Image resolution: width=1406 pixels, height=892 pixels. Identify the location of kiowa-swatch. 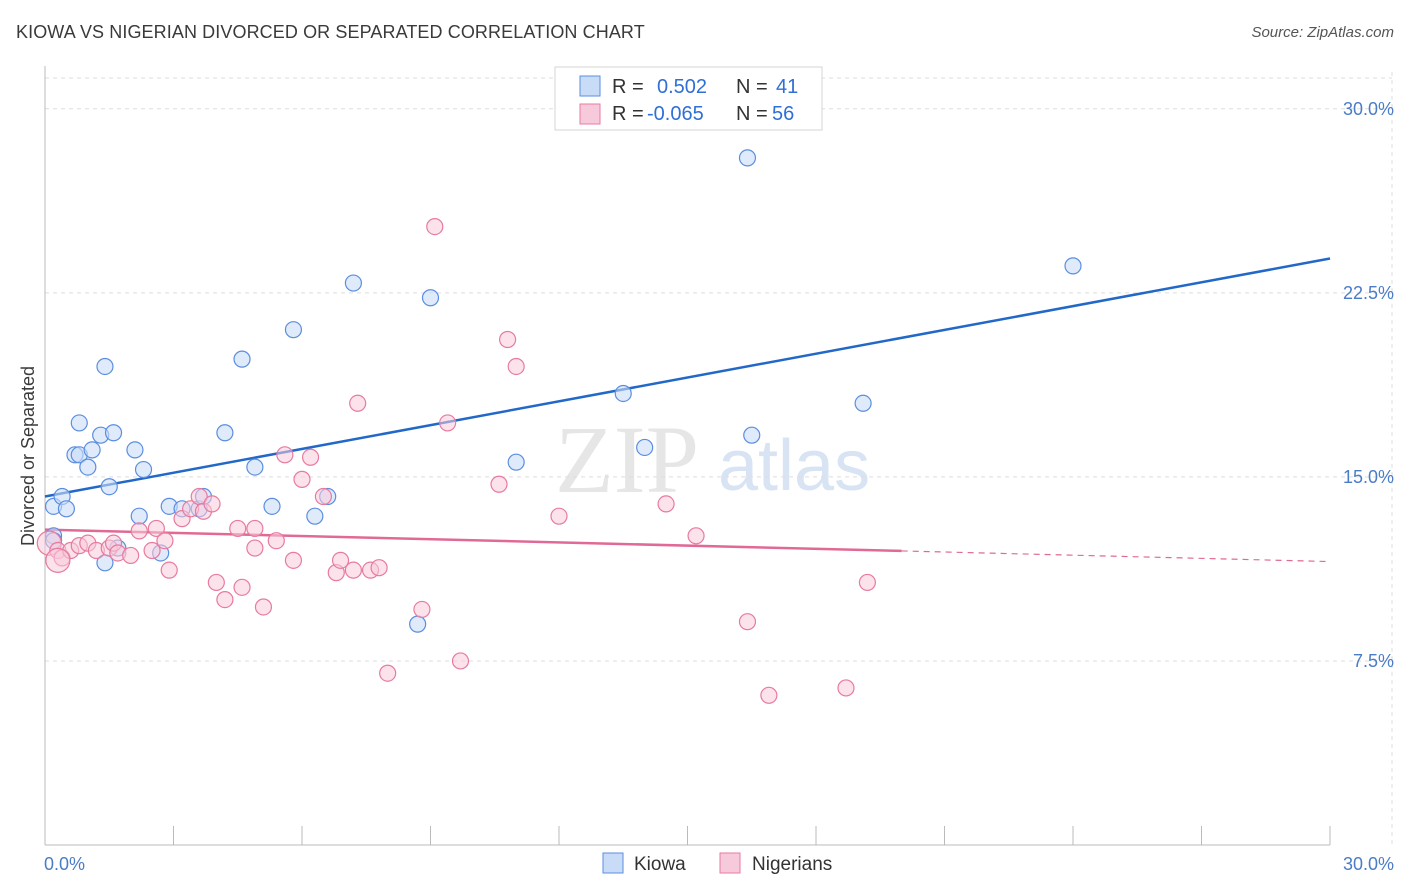
(590, 86).